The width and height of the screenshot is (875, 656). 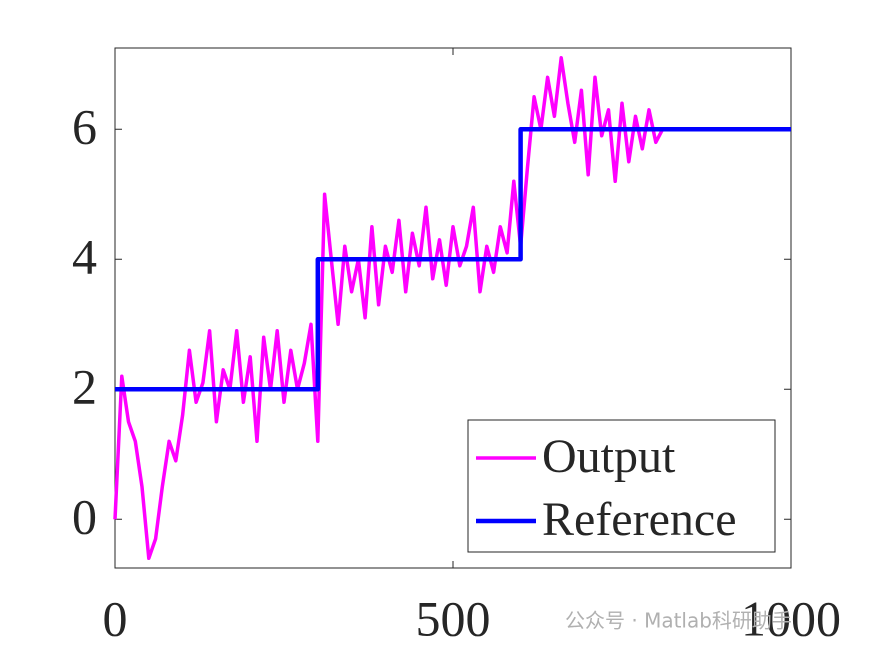 I want to click on x-tick-label: 1000, so click(x=791, y=618).